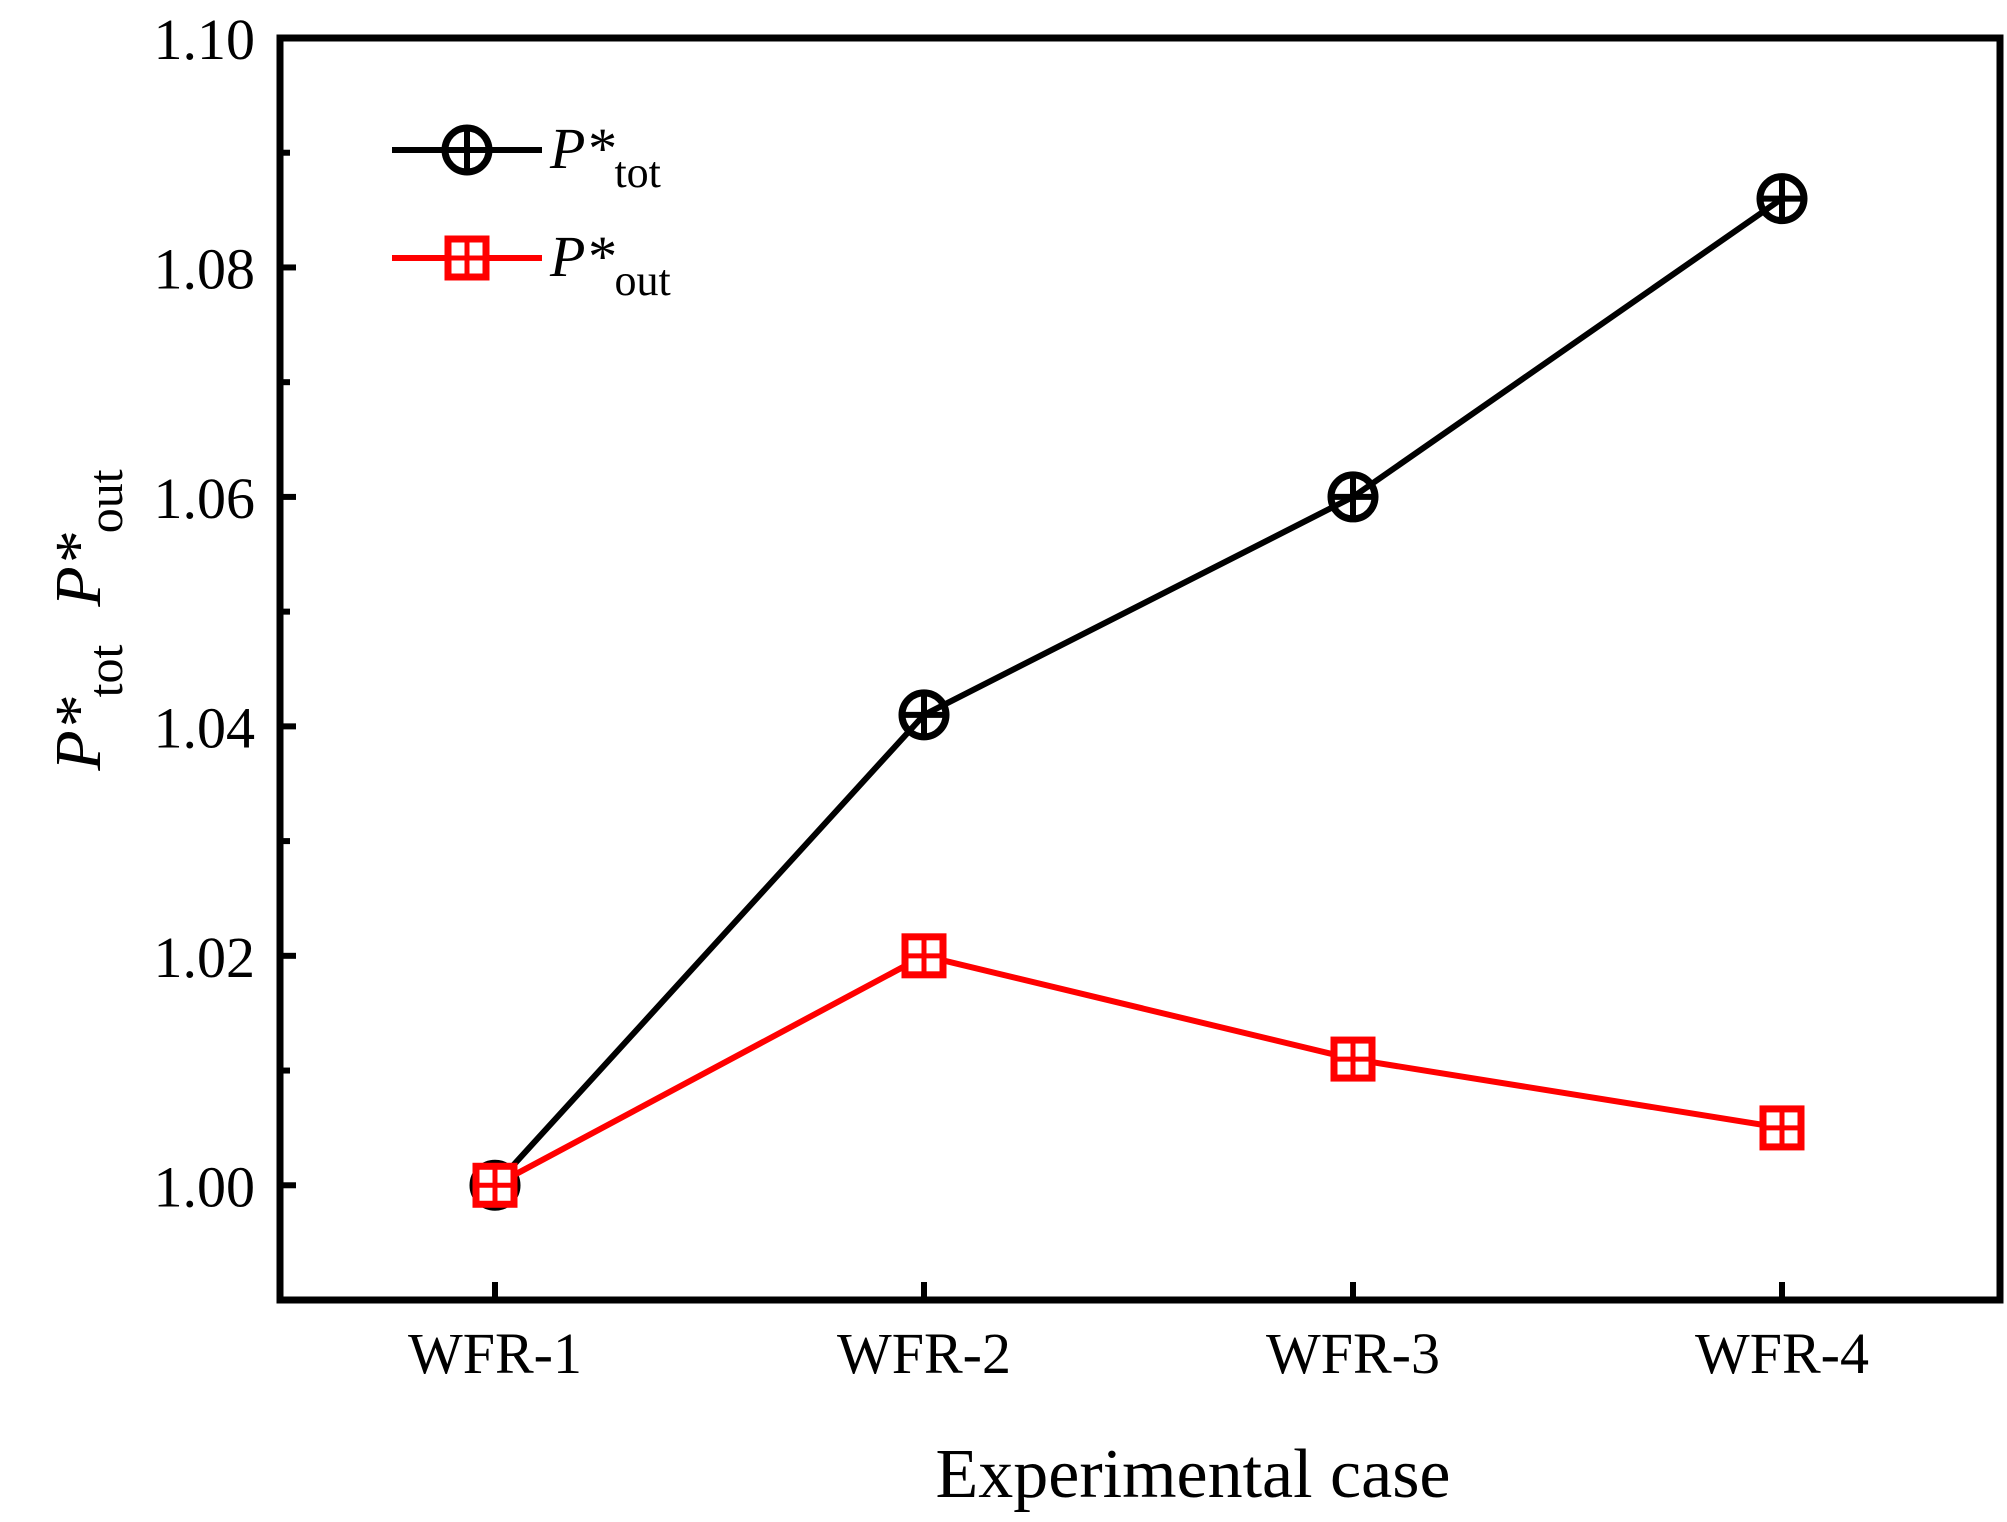  Describe the element at coordinates (205, 727) in the screenshot. I see `y-tick-label: 1.04` at that location.